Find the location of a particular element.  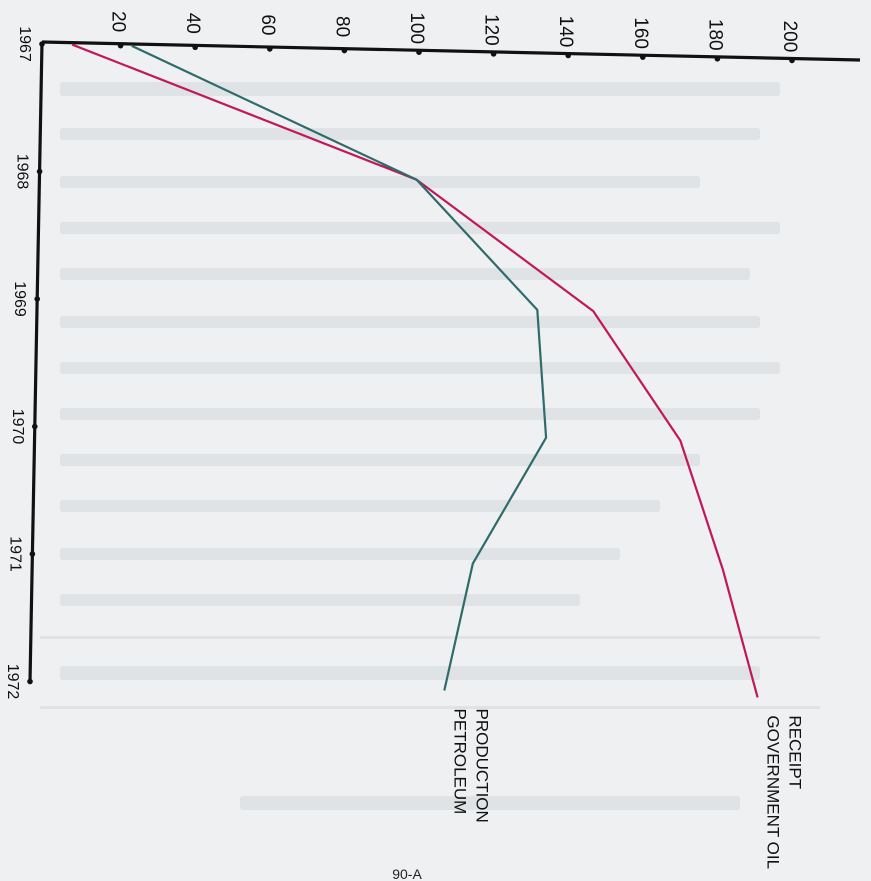

y-tick-label: 120 is located at coordinates (491, 30).